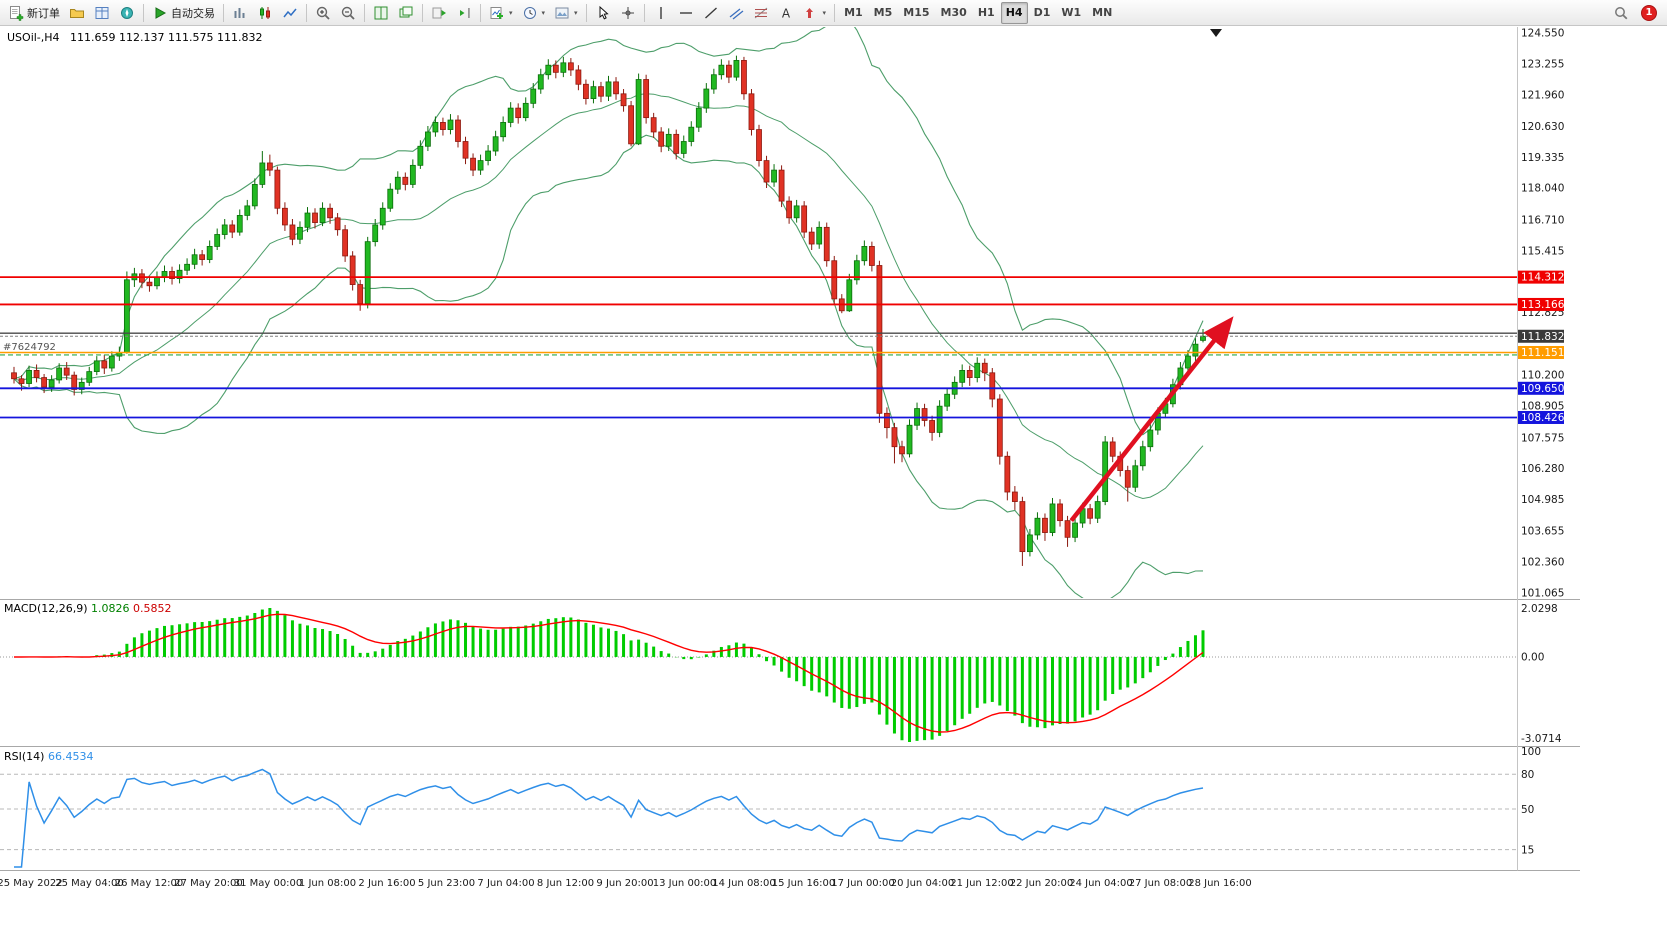 This screenshot has height=944, width=1667. I want to click on macd-axis-label: 0.00, so click(1532, 657).